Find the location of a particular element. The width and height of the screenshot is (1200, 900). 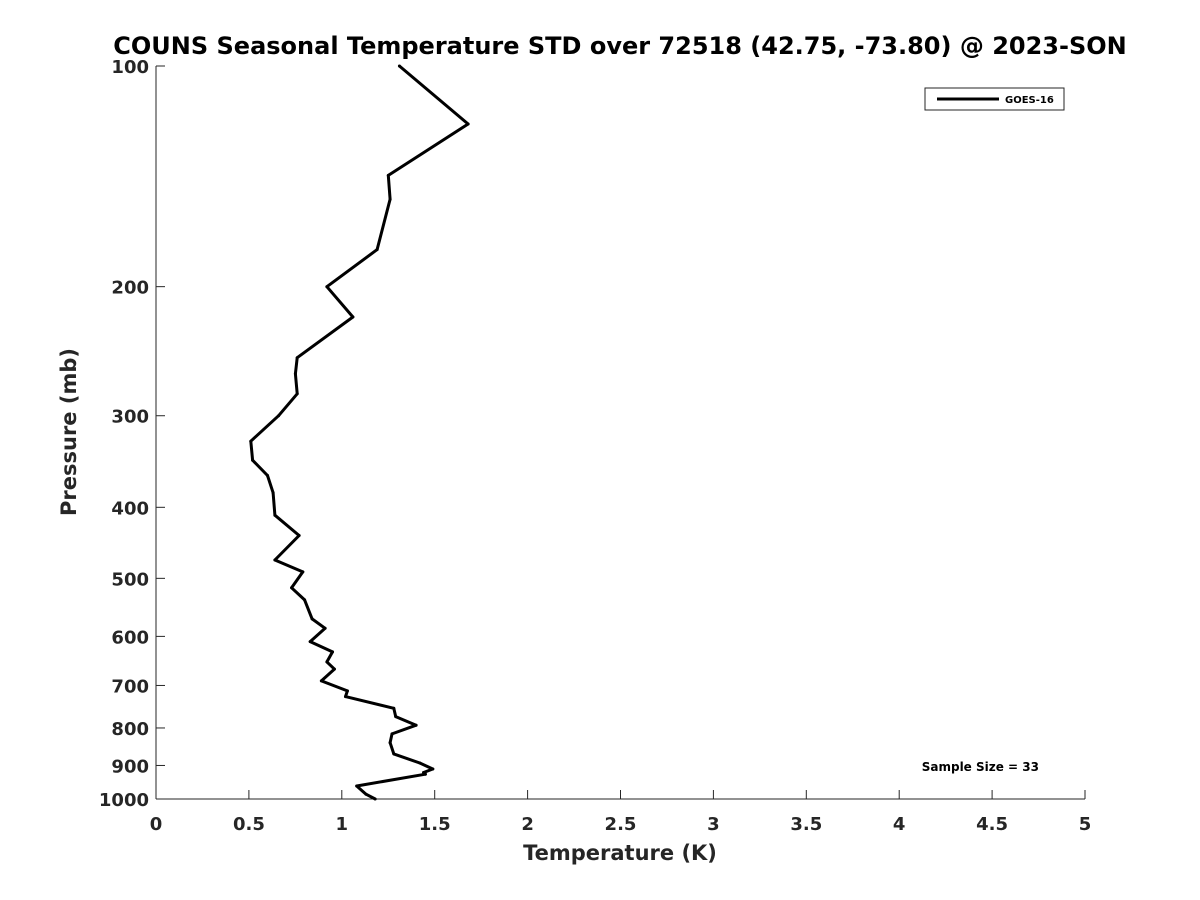

y-tick-label: 100 is located at coordinates (130, 67).